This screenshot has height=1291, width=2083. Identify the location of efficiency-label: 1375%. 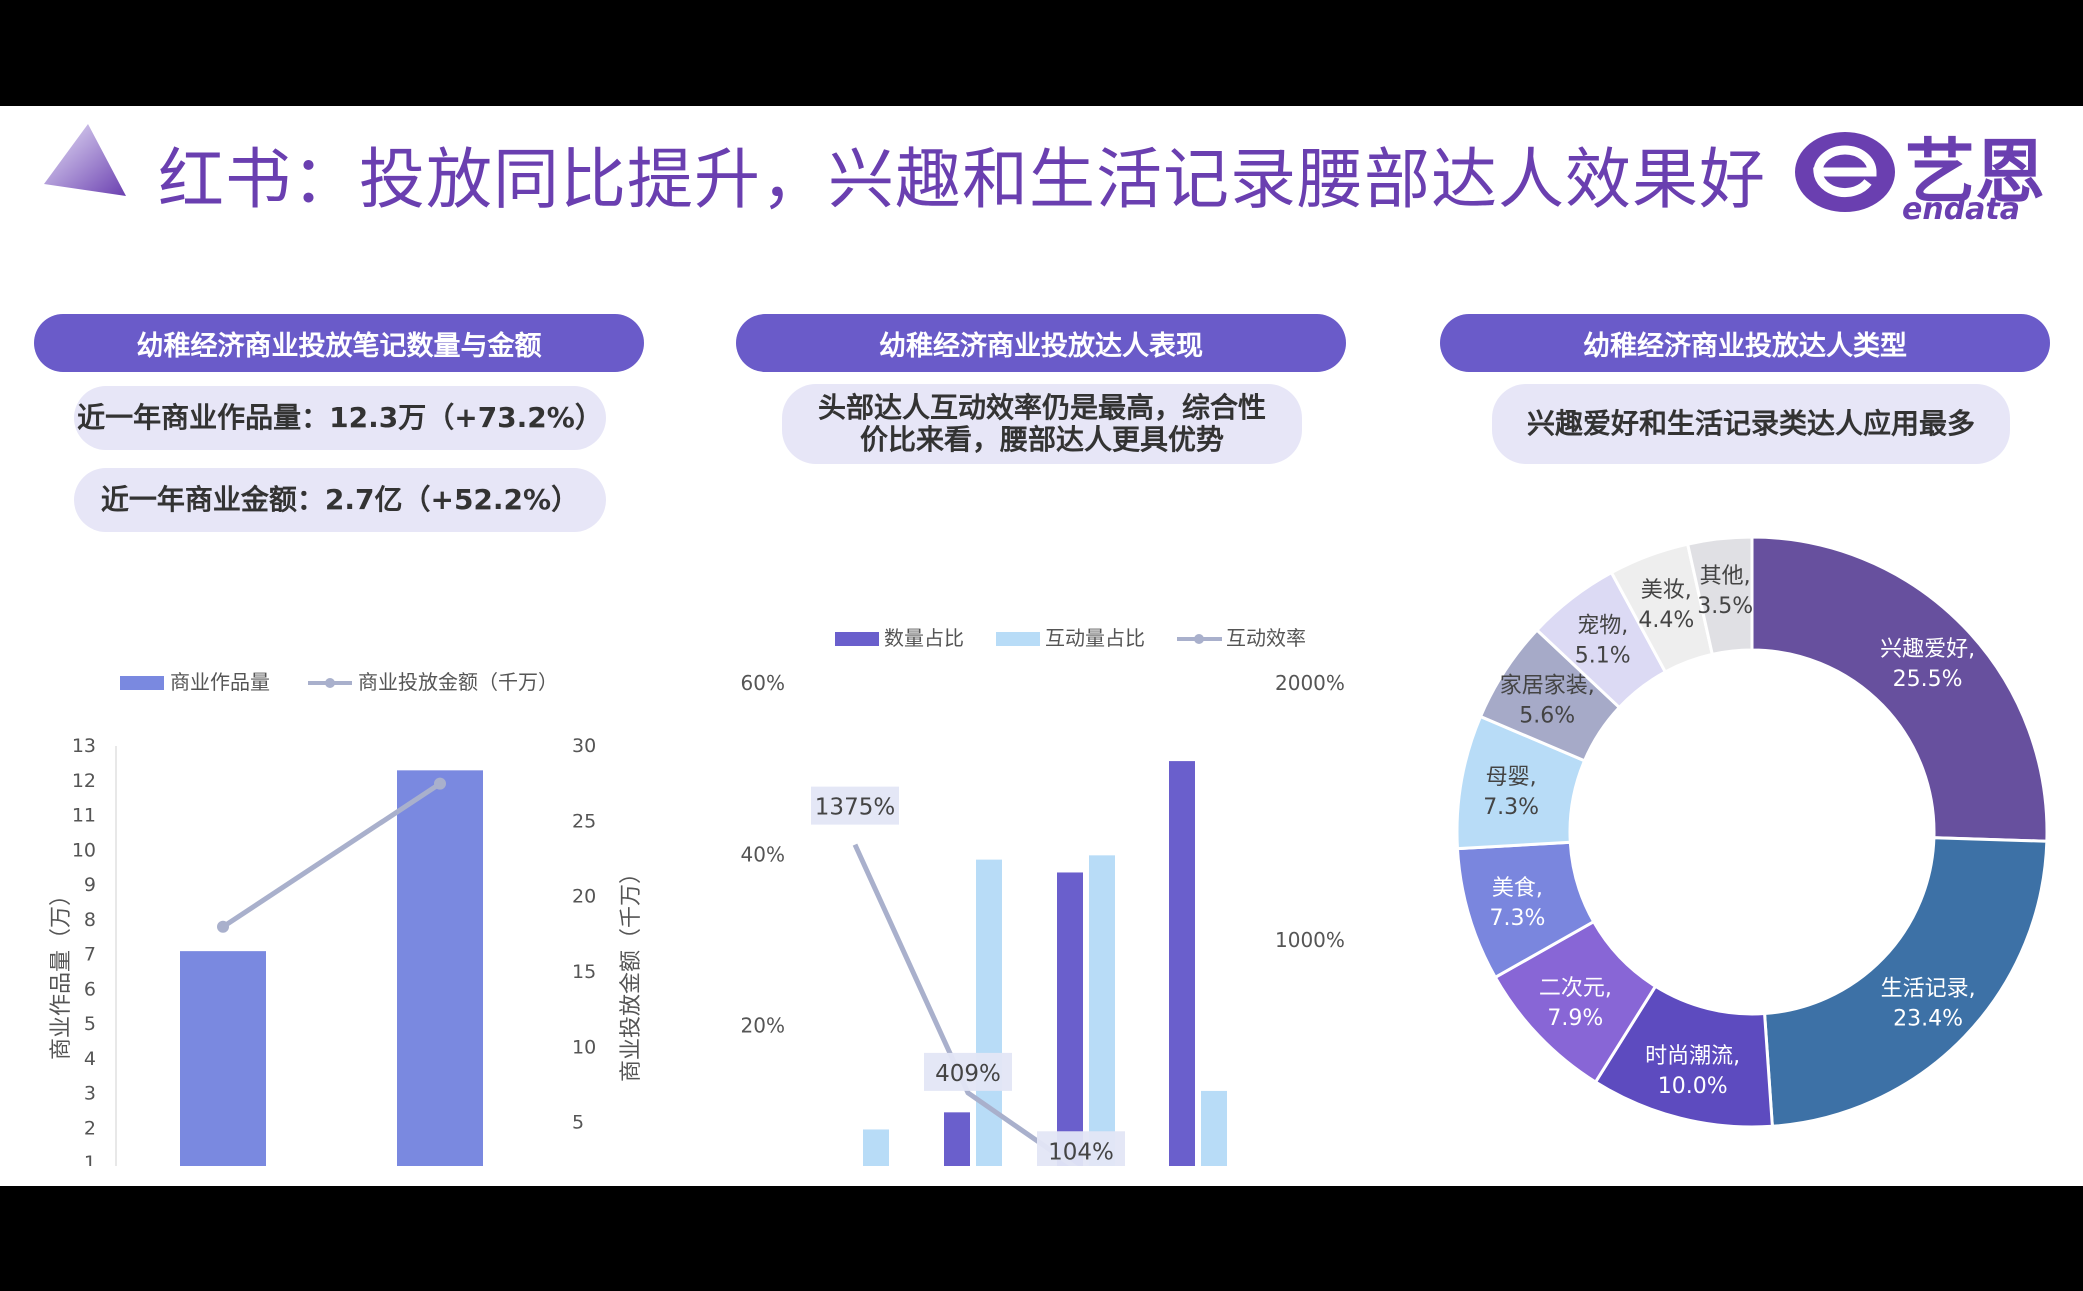
(855, 808).